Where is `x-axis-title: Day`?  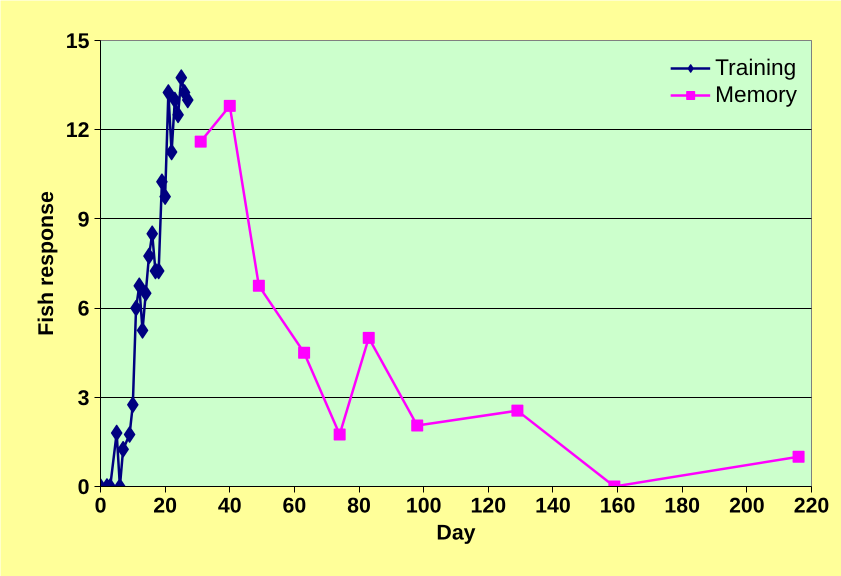 x-axis-title: Day is located at coordinates (456, 532).